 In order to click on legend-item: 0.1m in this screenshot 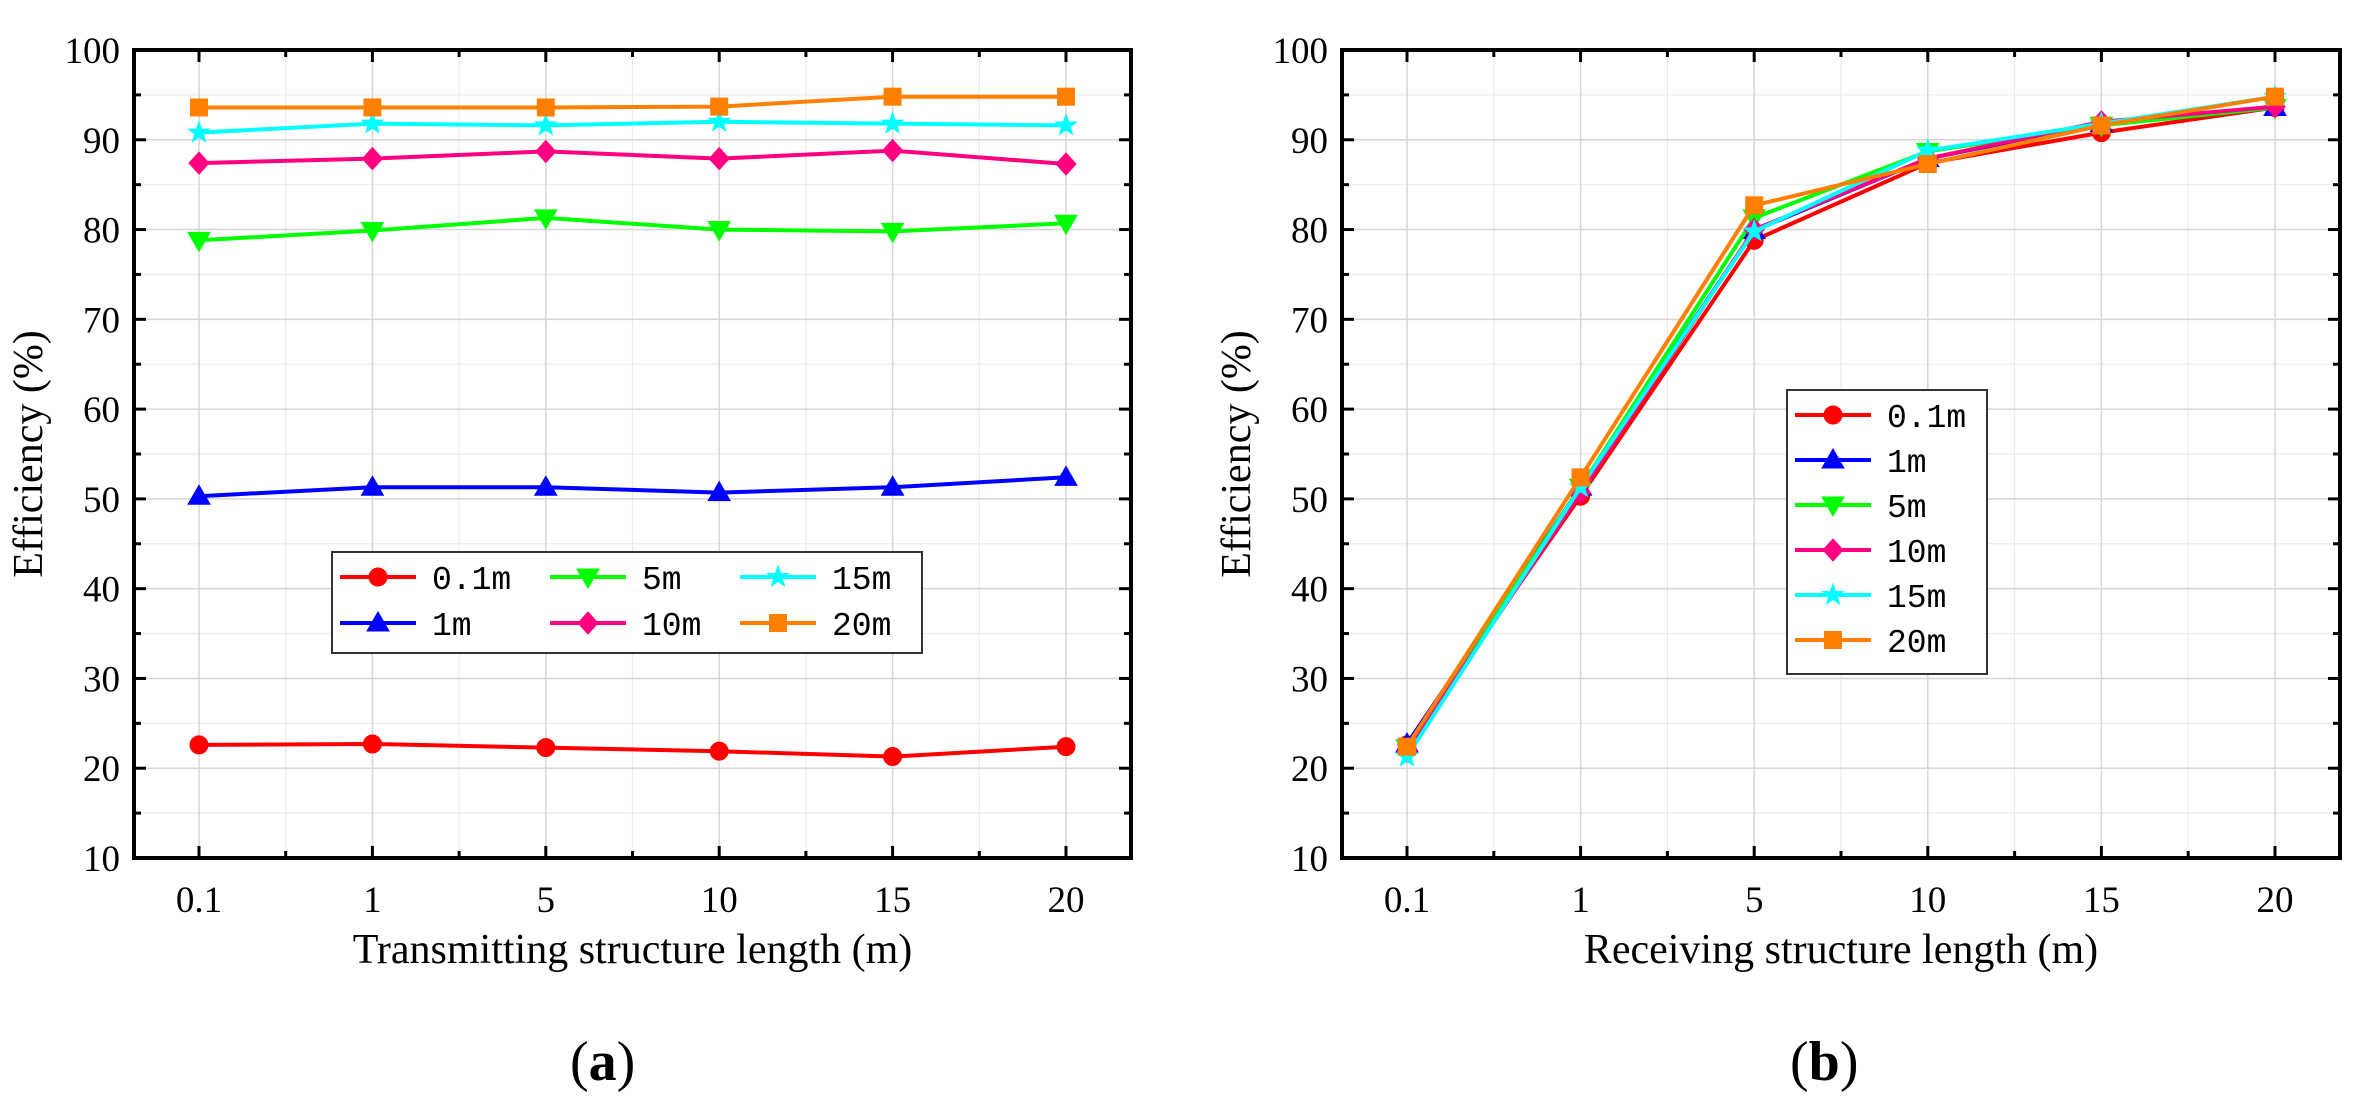, I will do `click(1880, 418)`.